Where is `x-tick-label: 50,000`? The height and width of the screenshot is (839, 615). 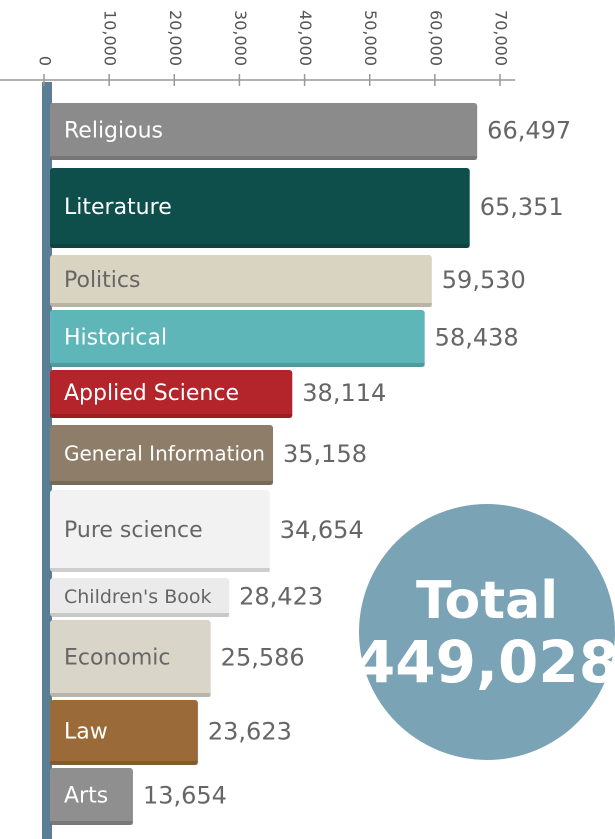 x-tick-label: 50,000 is located at coordinates (370, 38).